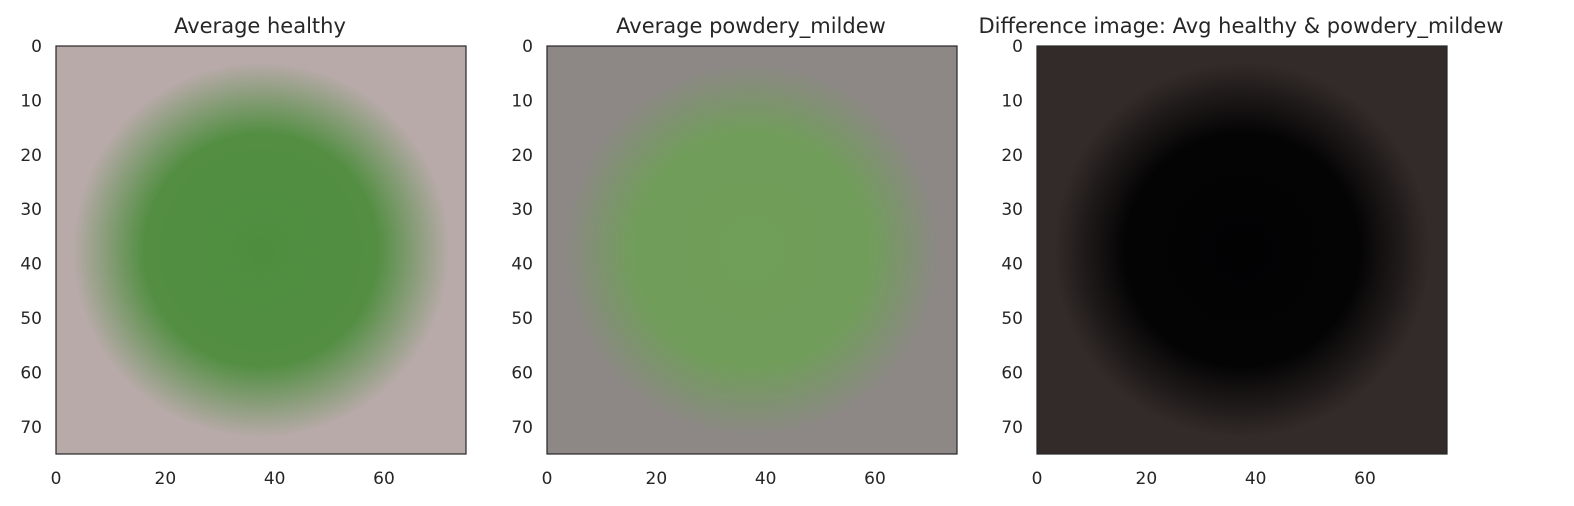 This screenshot has width=1574, height=506. Describe the element at coordinates (260, 26) in the screenshot. I see `panel-title: Average healthy` at that location.